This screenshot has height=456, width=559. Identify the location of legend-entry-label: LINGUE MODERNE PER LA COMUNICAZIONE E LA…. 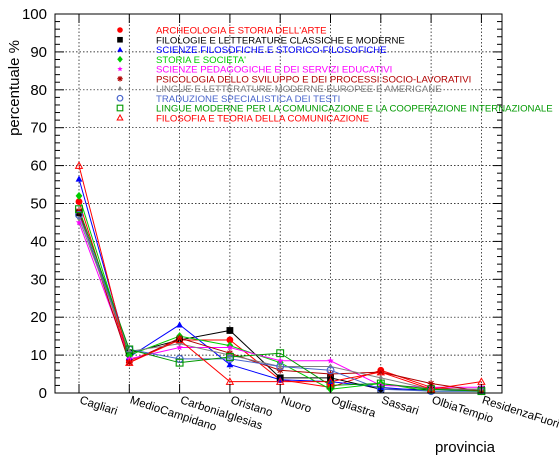
(354, 109).